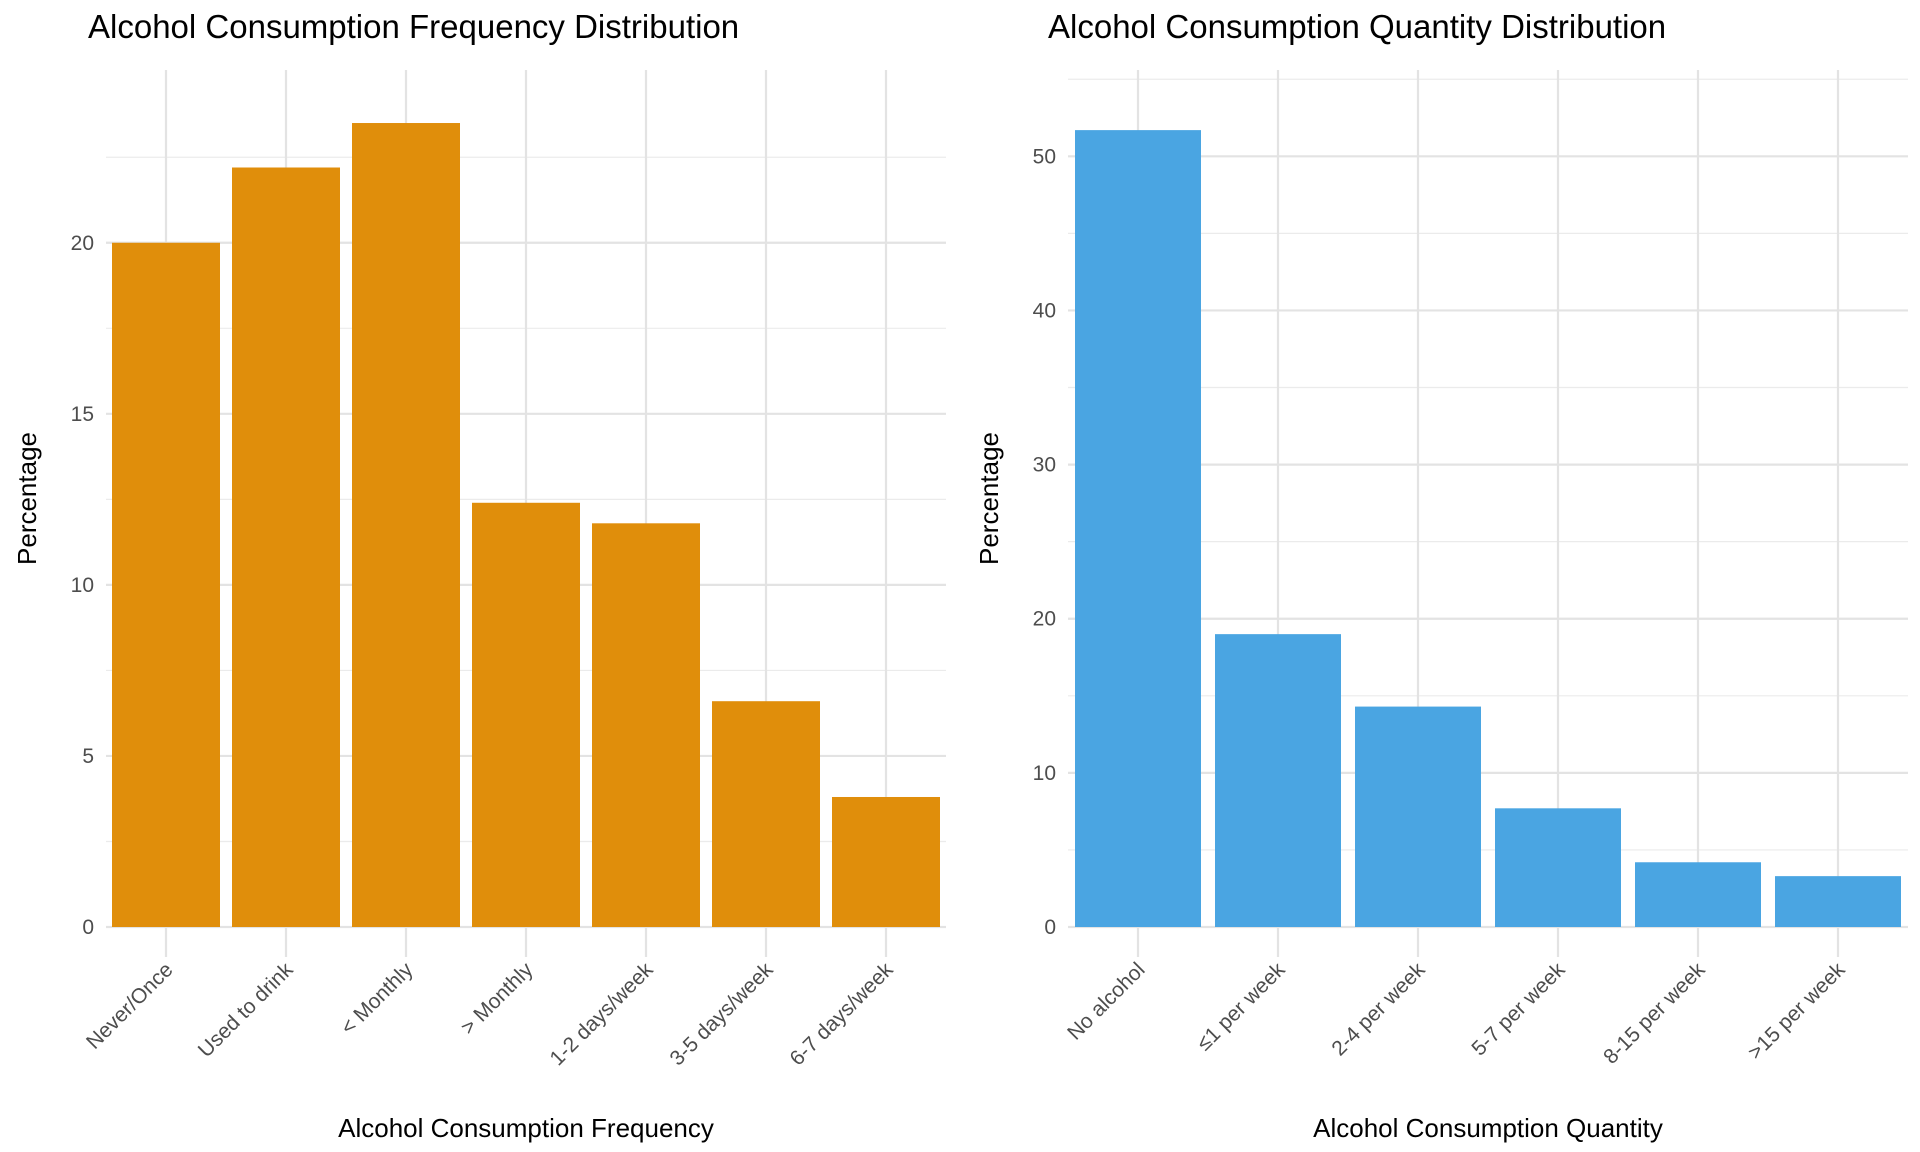  What do you see at coordinates (1106, 1001) in the screenshot?
I see `x-tick-label: No alcohol` at bounding box center [1106, 1001].